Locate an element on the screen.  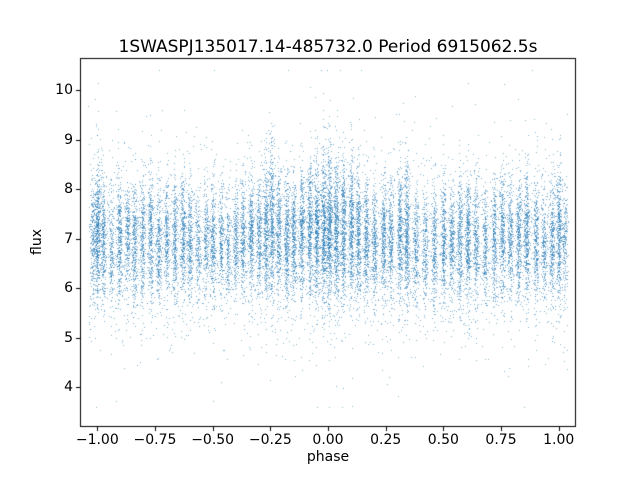
x-tick-label: 0.50 is located at coordinates (443, 440).